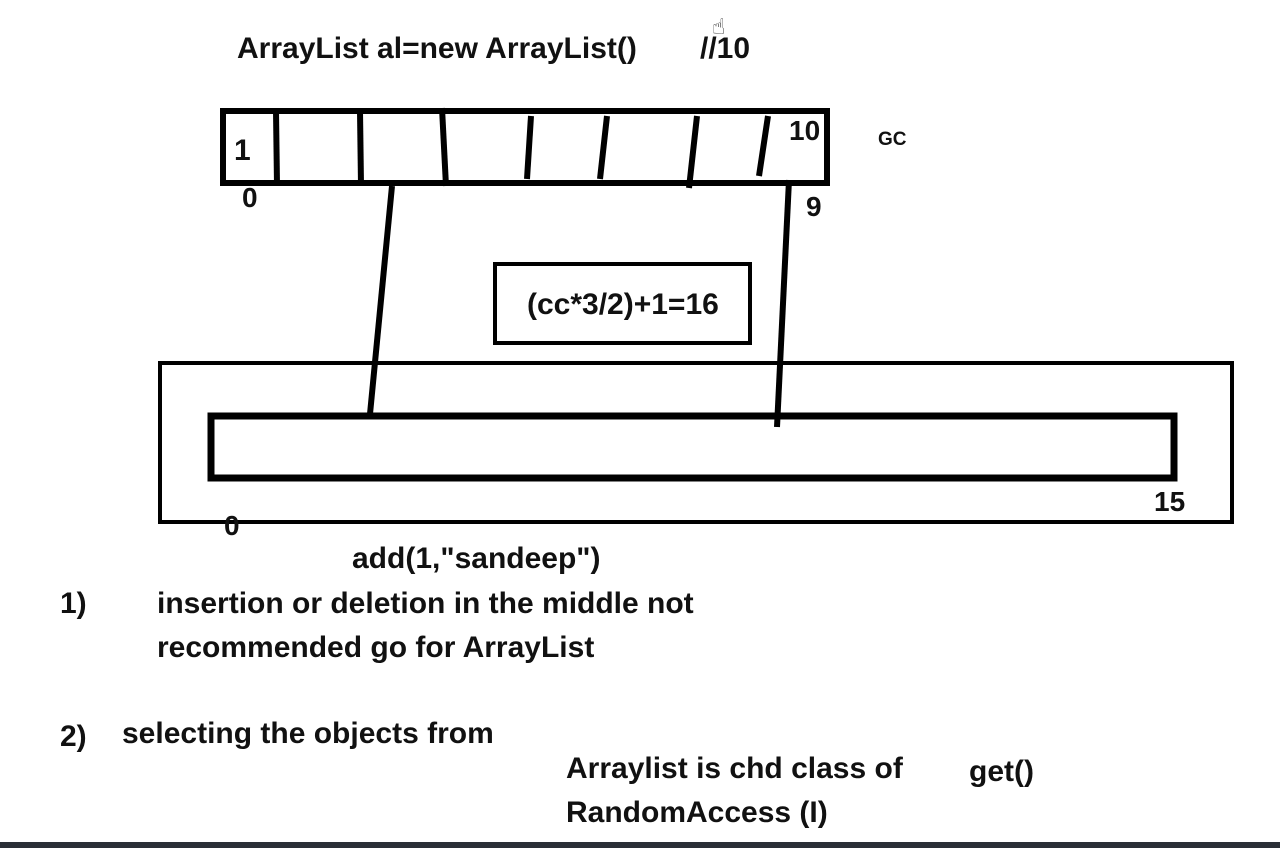 The image size is (1280, 848). Describe the element at coordinates (692, 447) in the screenshot. I see `new-array-box` at that location.